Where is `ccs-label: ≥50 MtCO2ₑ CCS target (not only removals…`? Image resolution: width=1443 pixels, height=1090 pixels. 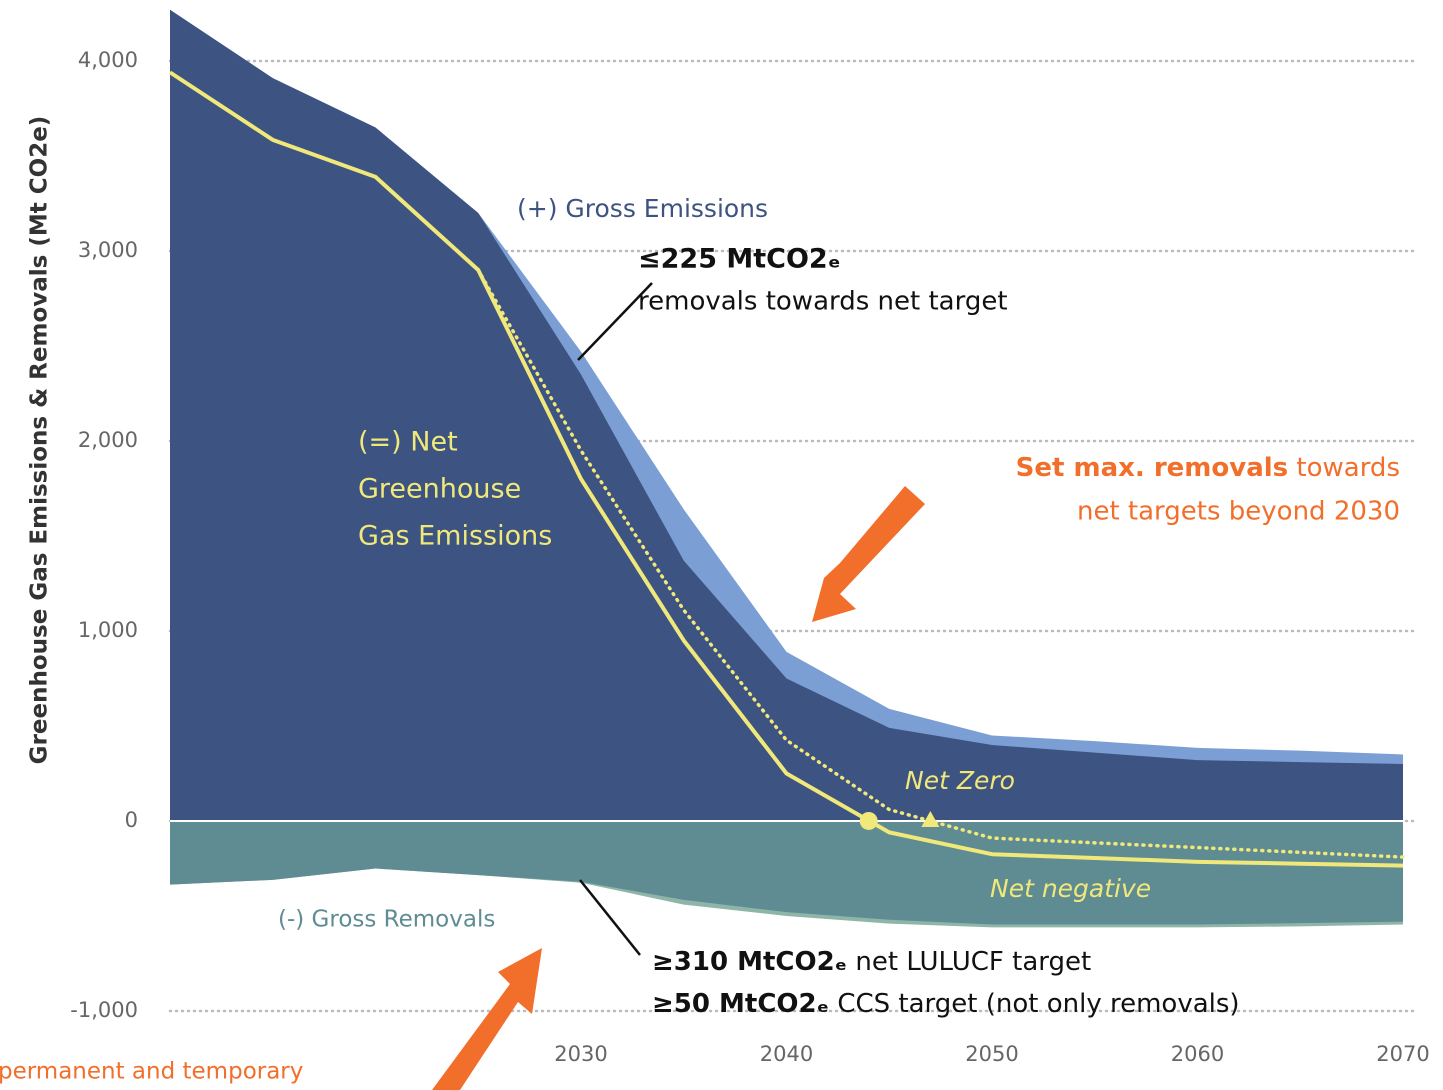 ccs-label: ≥50 MtCO2ₑ CCS target (not only removals… is located at coordinates (946, 1004).